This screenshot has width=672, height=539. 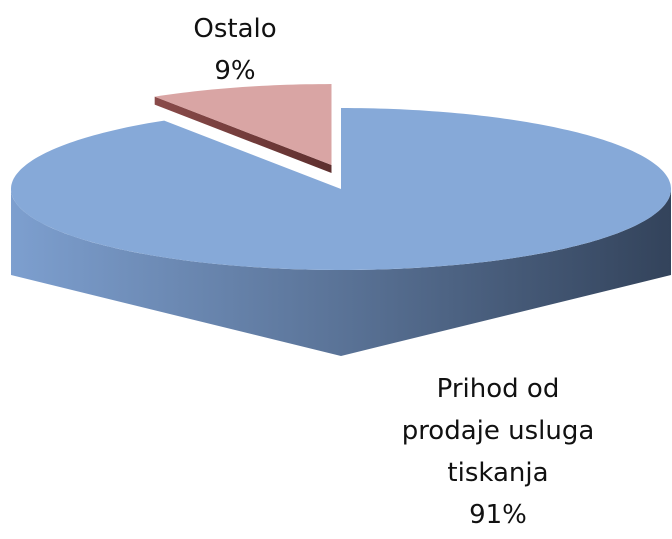 I want to click on slice-label: Prihod od prodaje usluga tiskanja, so click(x=498, y=431).